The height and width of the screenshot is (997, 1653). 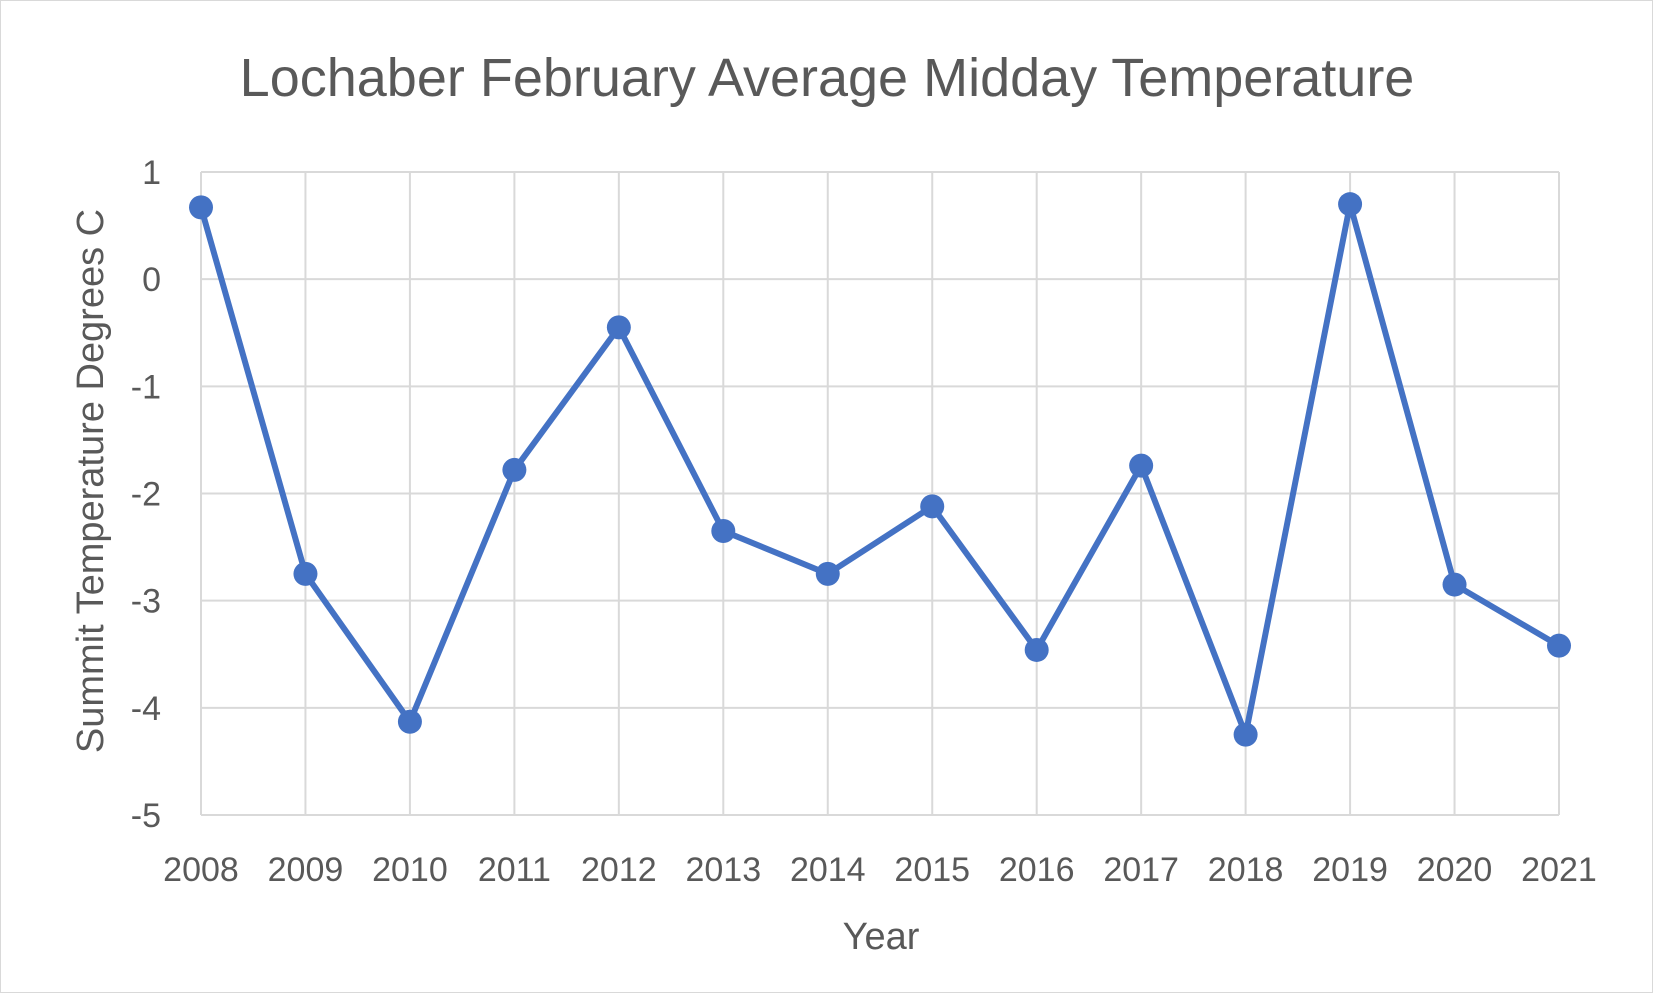 I want to click on y-axis-ticks: 1 0 -1 -2 -3 -4 -5, so click(x=146, y=494).